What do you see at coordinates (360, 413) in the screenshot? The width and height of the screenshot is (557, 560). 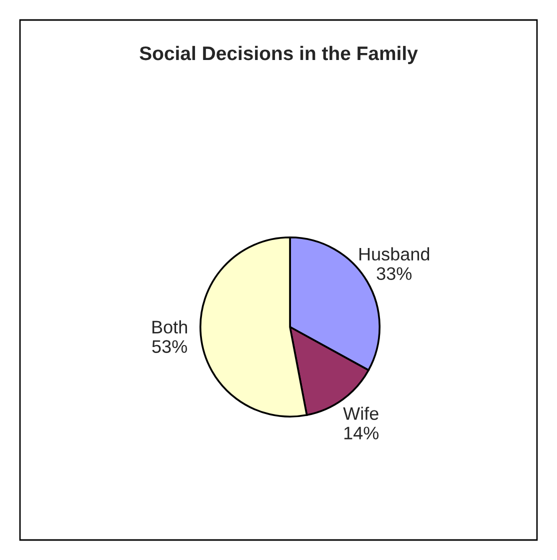 I see `slice-label: Wife` at bounding box center [360, 413].